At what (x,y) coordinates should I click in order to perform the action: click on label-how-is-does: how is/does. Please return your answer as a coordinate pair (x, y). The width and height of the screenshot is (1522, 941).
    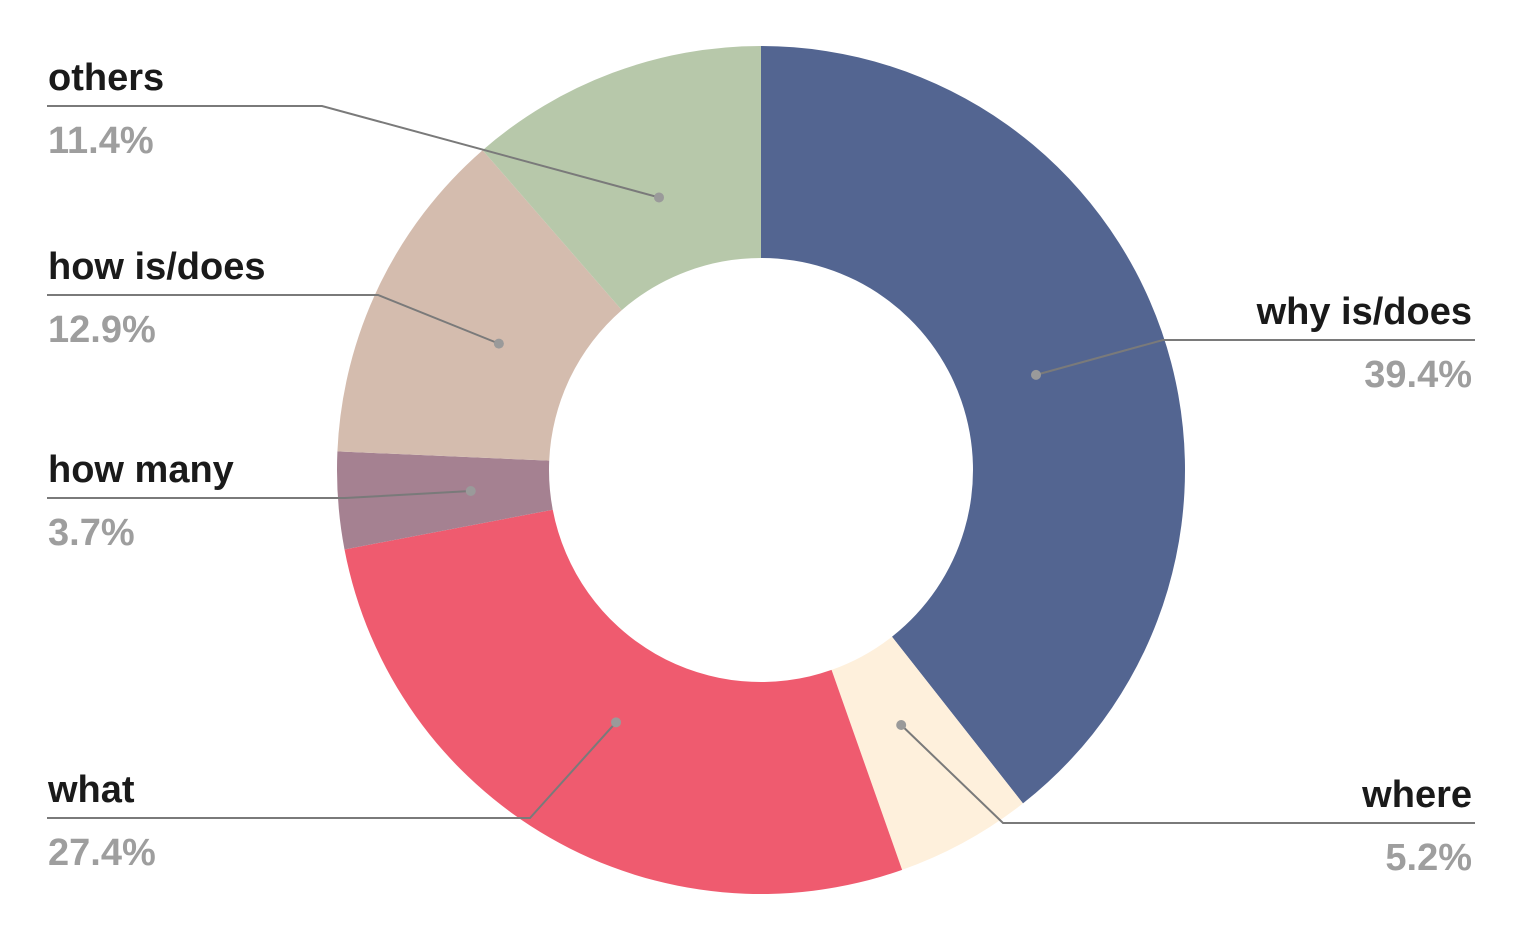
    Looking at the image, I should click on (156, 267).